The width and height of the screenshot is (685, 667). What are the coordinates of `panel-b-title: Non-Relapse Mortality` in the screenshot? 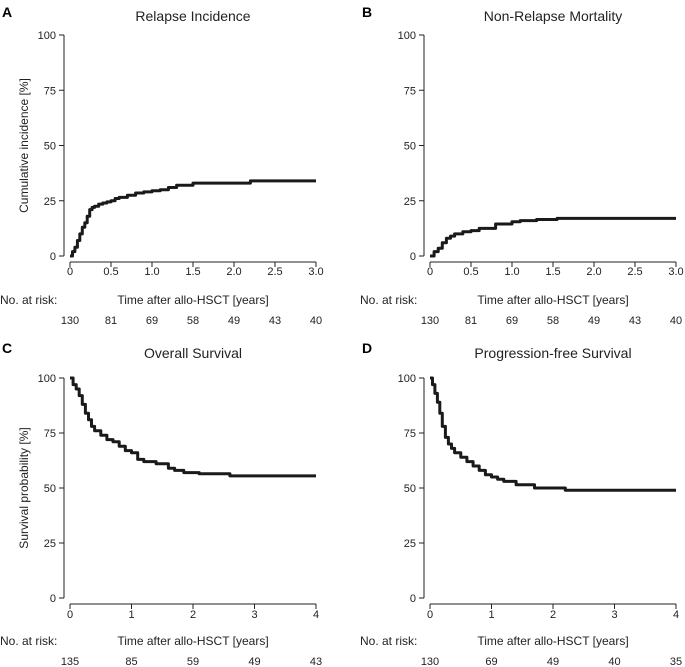 It's located at (553, 16).